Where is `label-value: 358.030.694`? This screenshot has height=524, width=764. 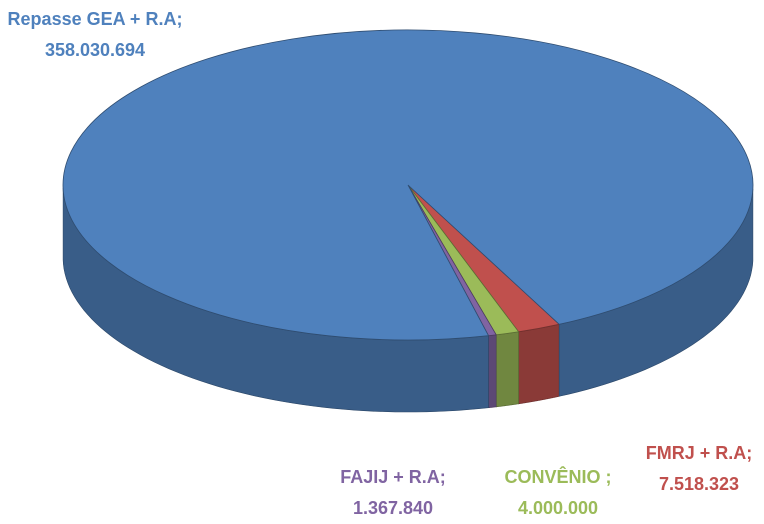
label-value: 358.030.694 is located at coordinates (95, 50).